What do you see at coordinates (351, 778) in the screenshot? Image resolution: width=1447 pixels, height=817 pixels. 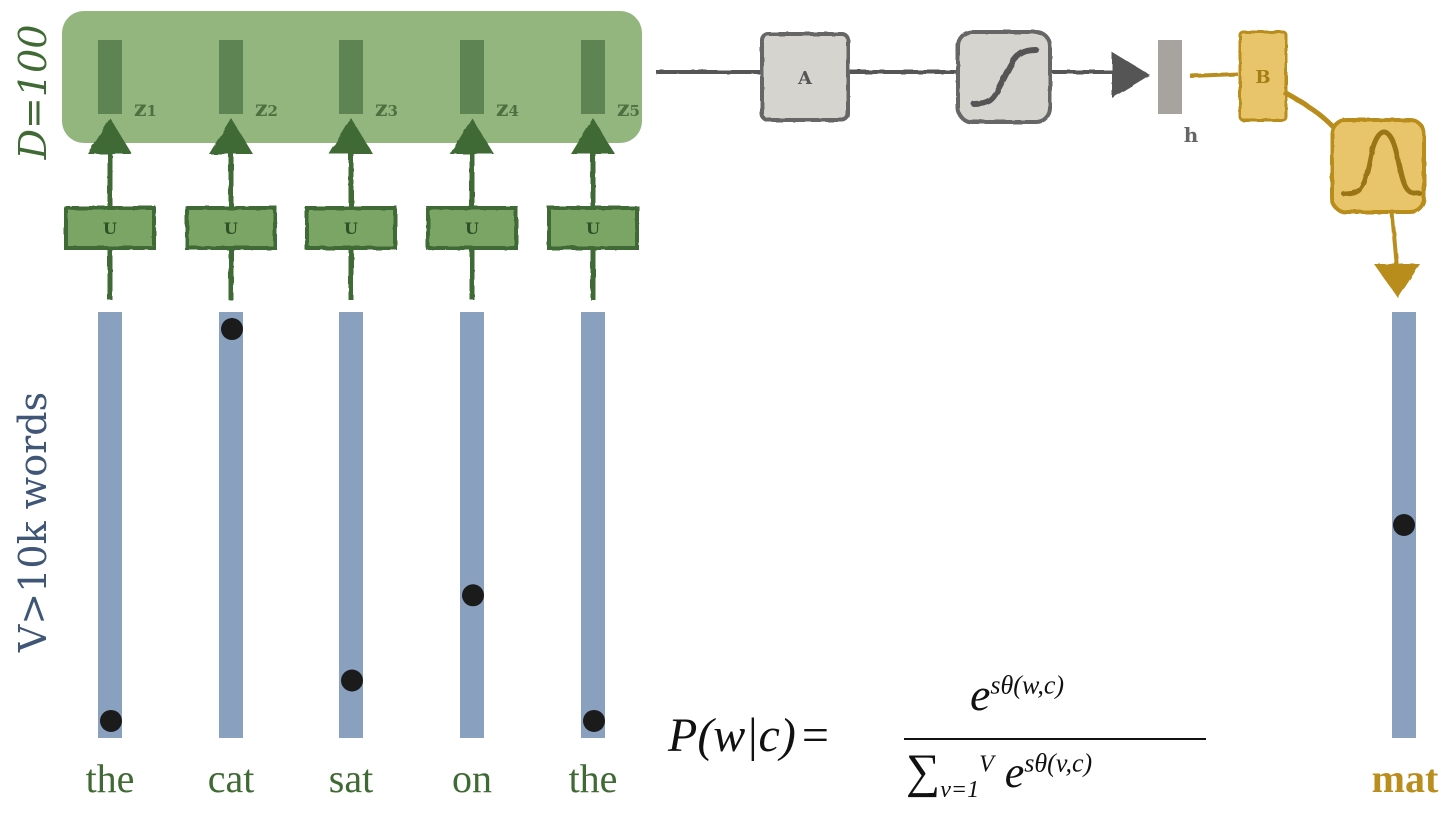 I see `input-word: sat` at bounding box center [351, 778].